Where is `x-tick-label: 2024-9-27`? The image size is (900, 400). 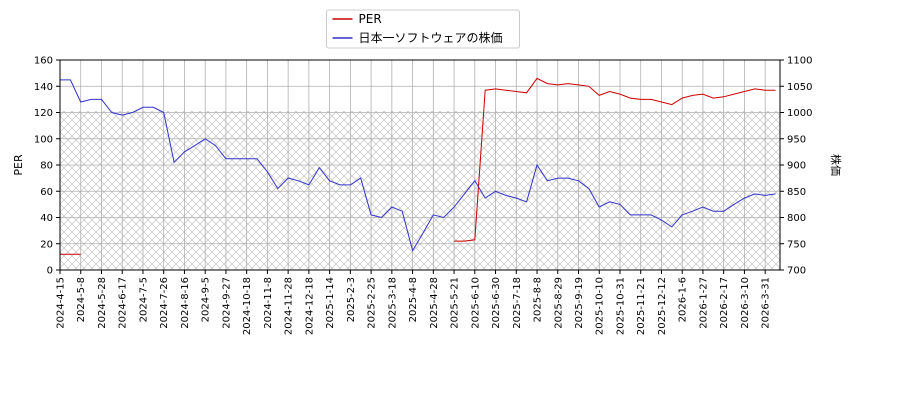
x-tick-label: 2024-9-27 is located at coordinates (226, 303).